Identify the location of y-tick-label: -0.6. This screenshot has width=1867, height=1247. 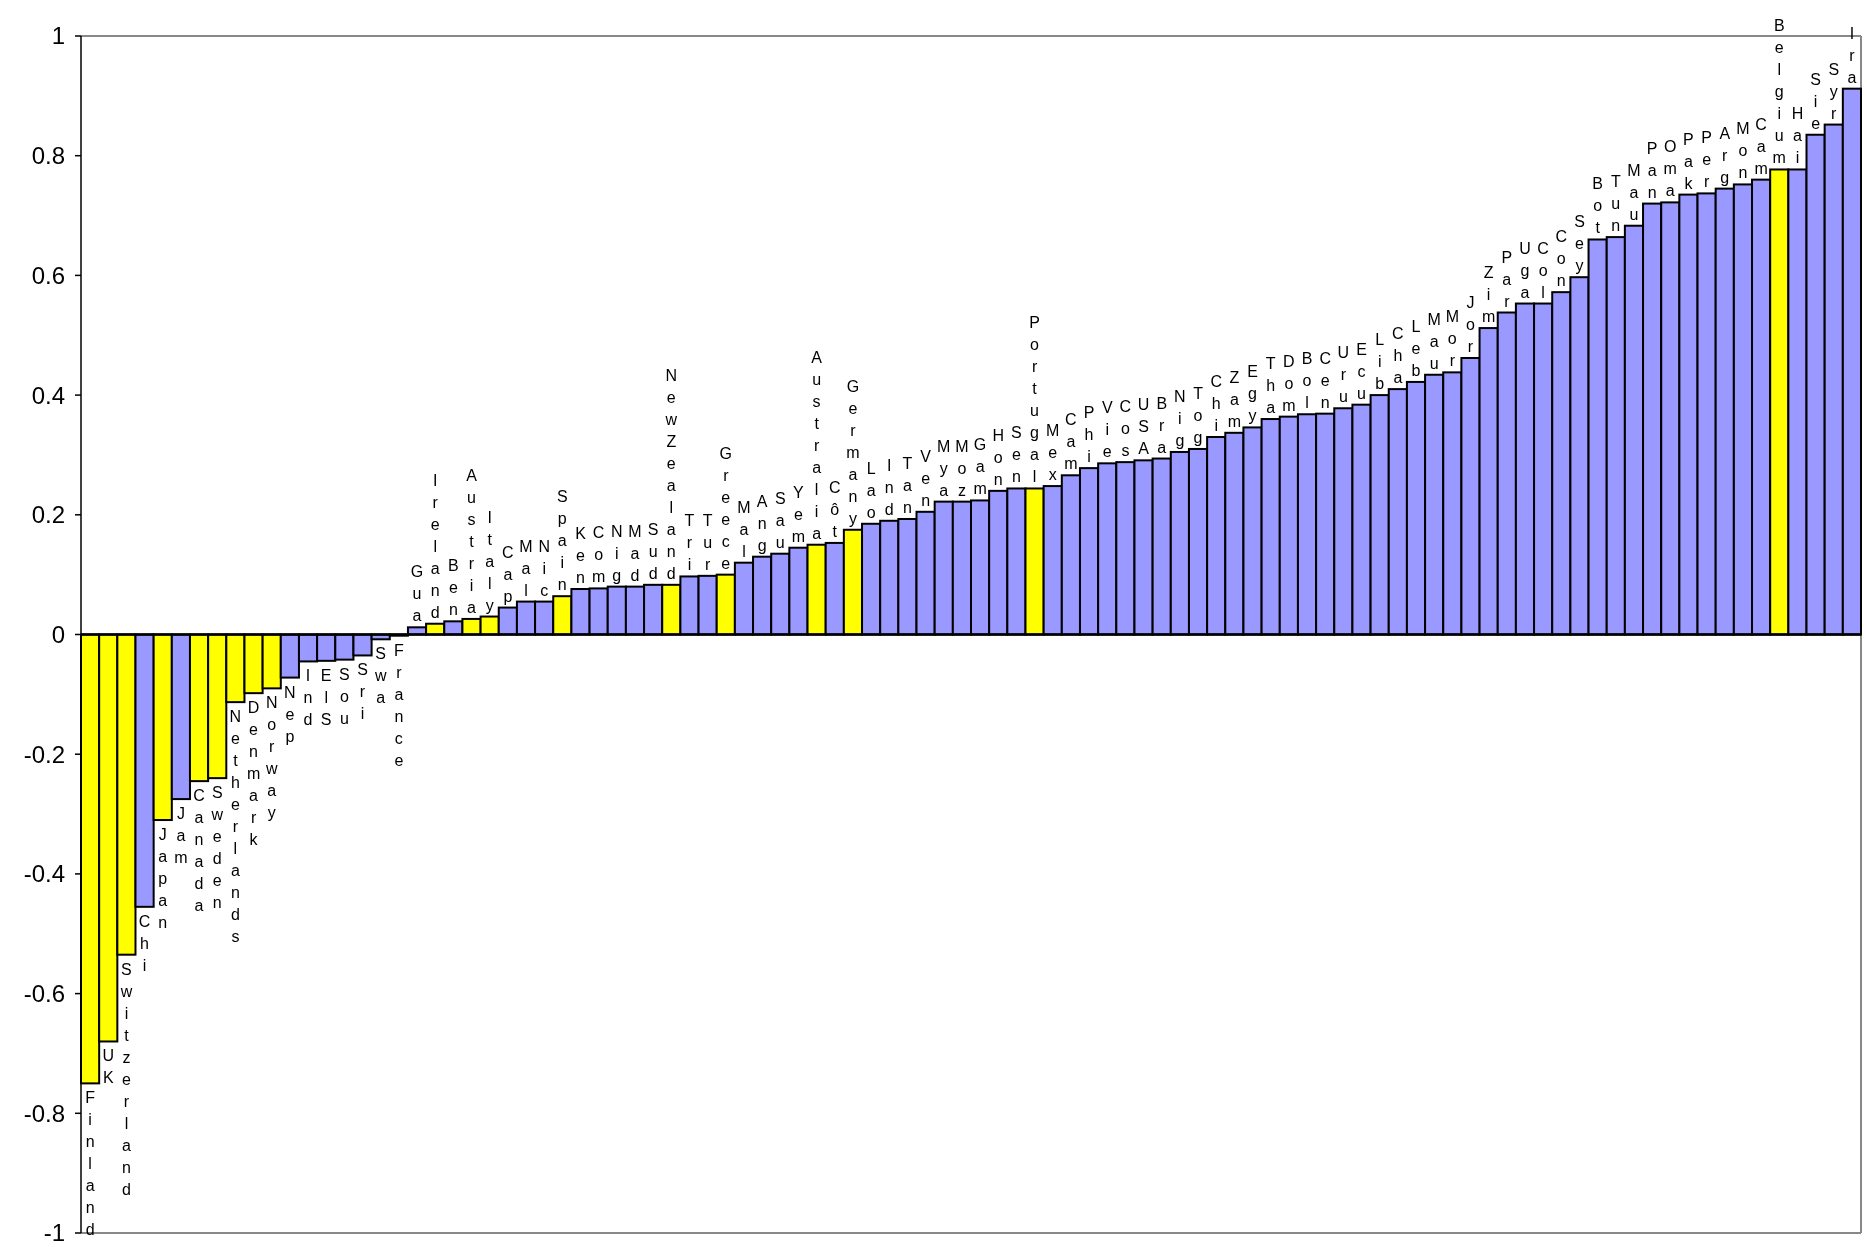
(44, 993).